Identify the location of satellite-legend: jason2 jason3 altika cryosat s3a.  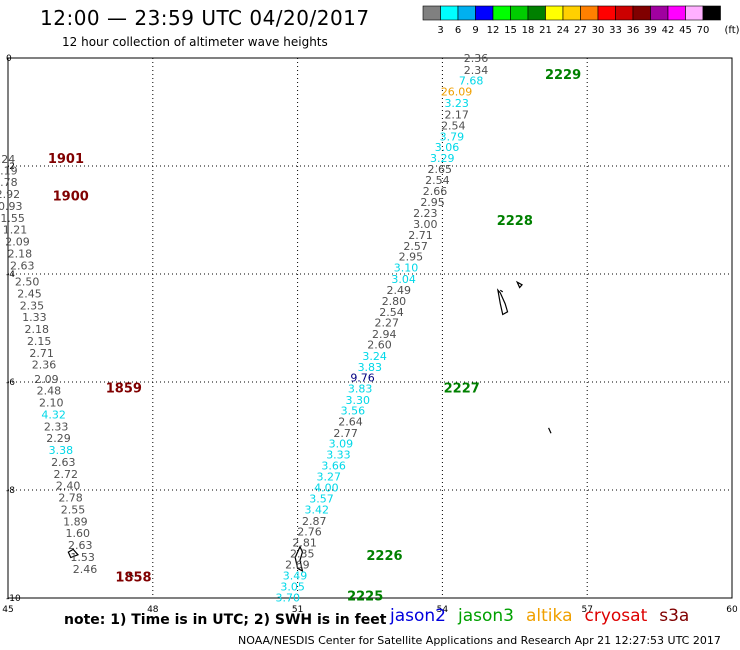
(545, 616).